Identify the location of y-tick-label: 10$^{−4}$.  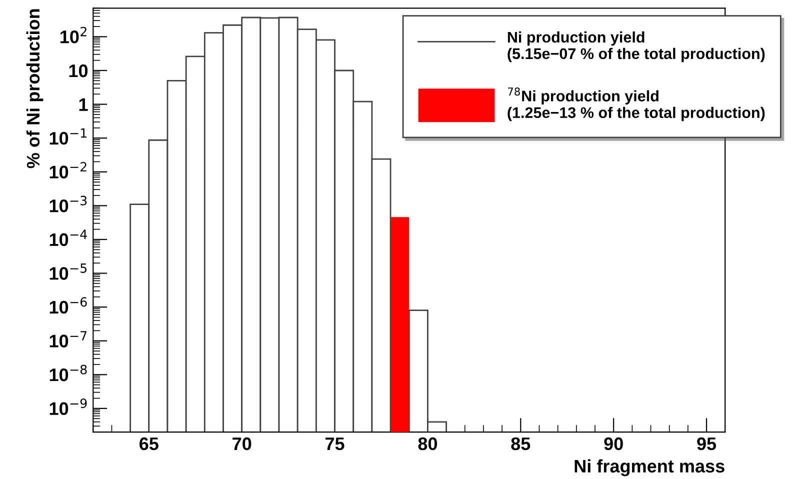
(68, 238).